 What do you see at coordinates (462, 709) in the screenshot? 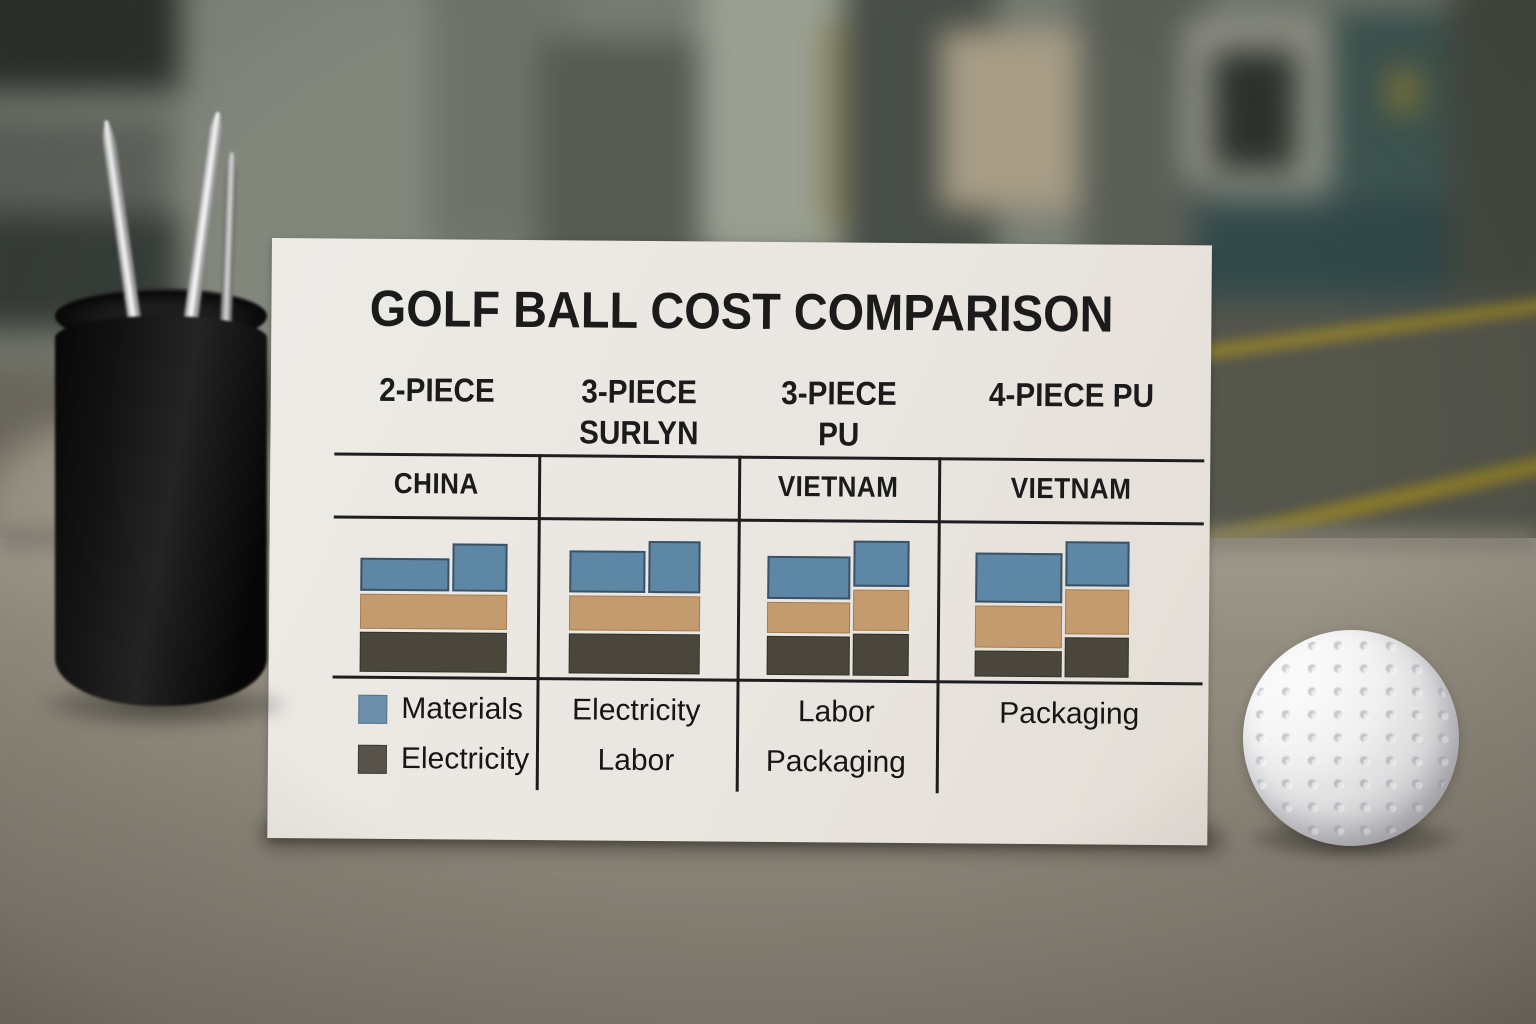
I see `legend-label: Materials` at bounding box center [462, 709].